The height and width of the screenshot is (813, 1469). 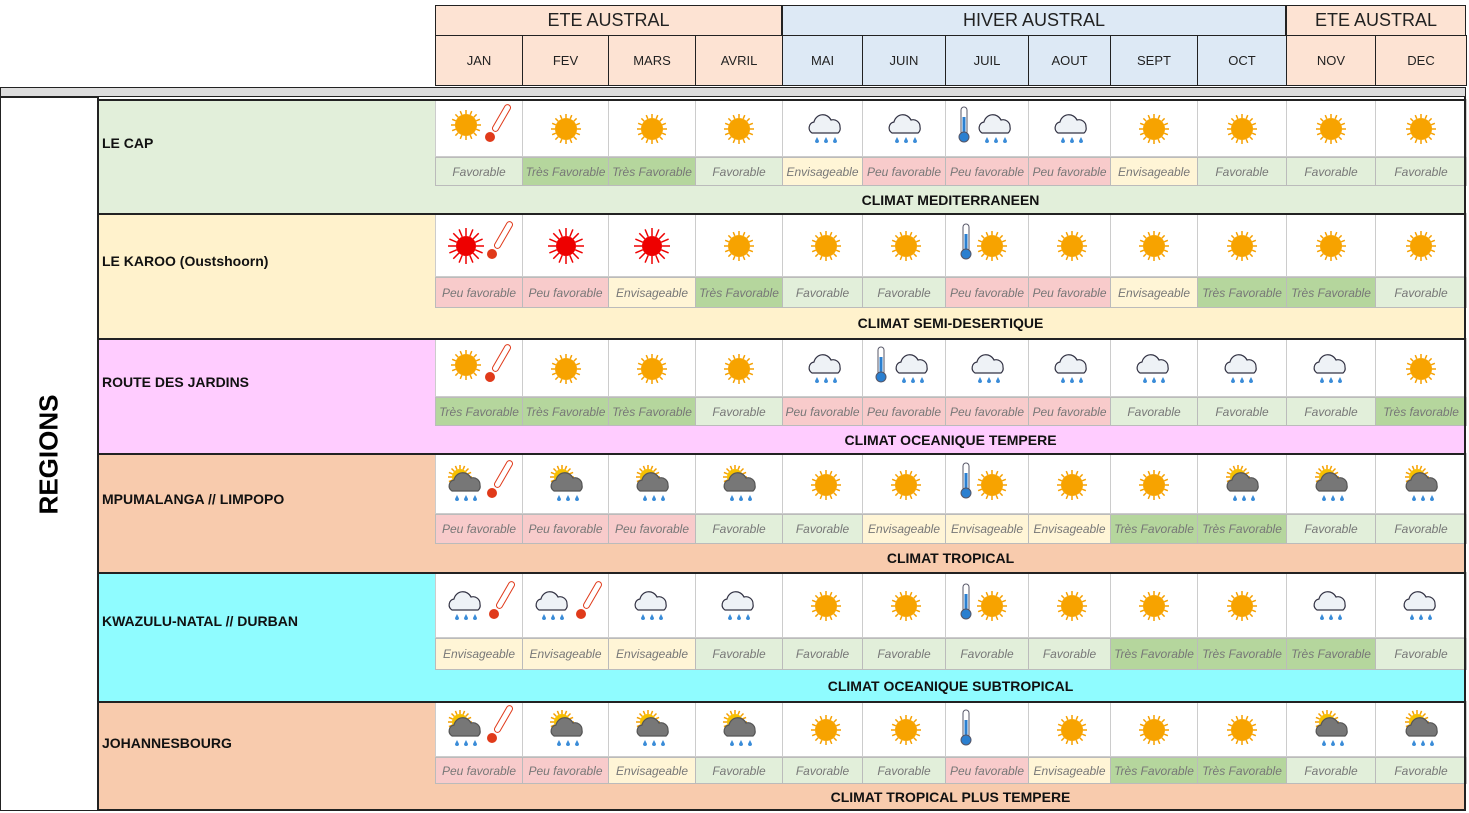 I want to click on climate-label: CLIMAT SEMI-DESERTIQUE, so click(x=950, y=323).